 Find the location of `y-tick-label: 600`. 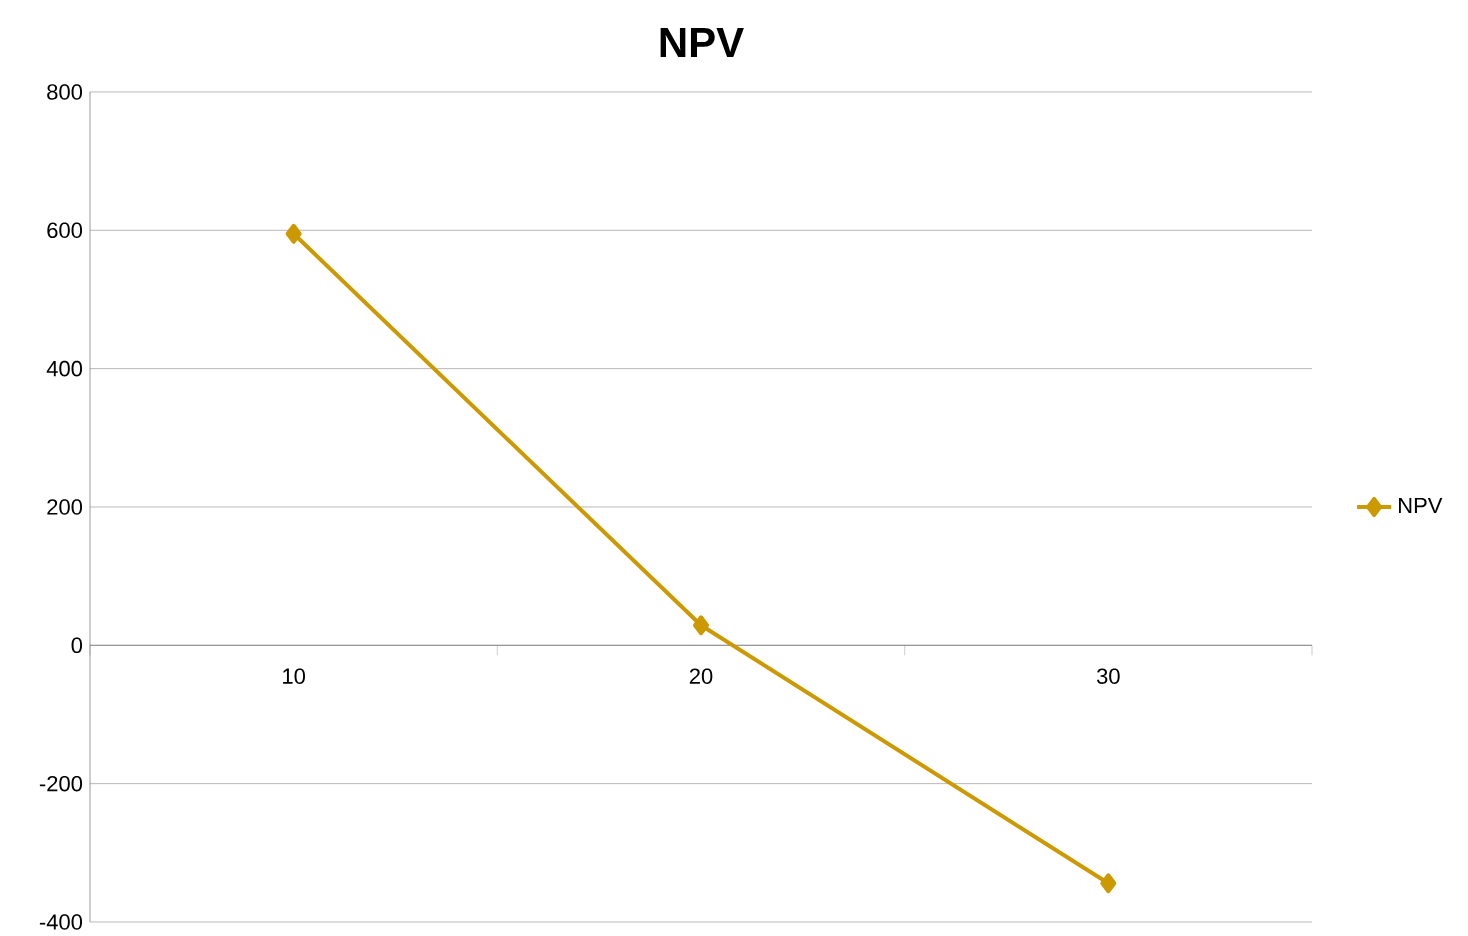

y-tick-label: 600 is located at coordinates (65, 230).